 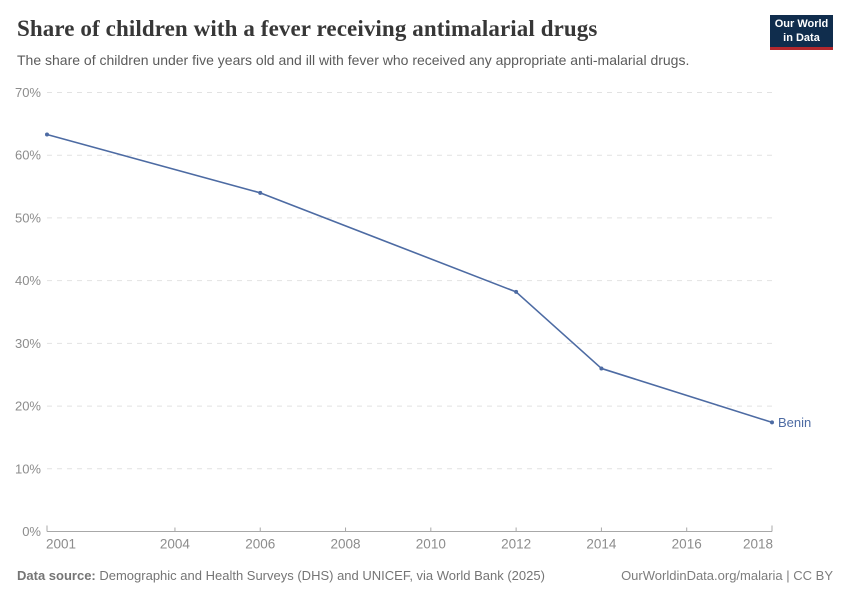 What do you see at coordinates (175, 544) in the screenshot?
I see `x-tick-label: 2004` at bounding box center [175, 544].